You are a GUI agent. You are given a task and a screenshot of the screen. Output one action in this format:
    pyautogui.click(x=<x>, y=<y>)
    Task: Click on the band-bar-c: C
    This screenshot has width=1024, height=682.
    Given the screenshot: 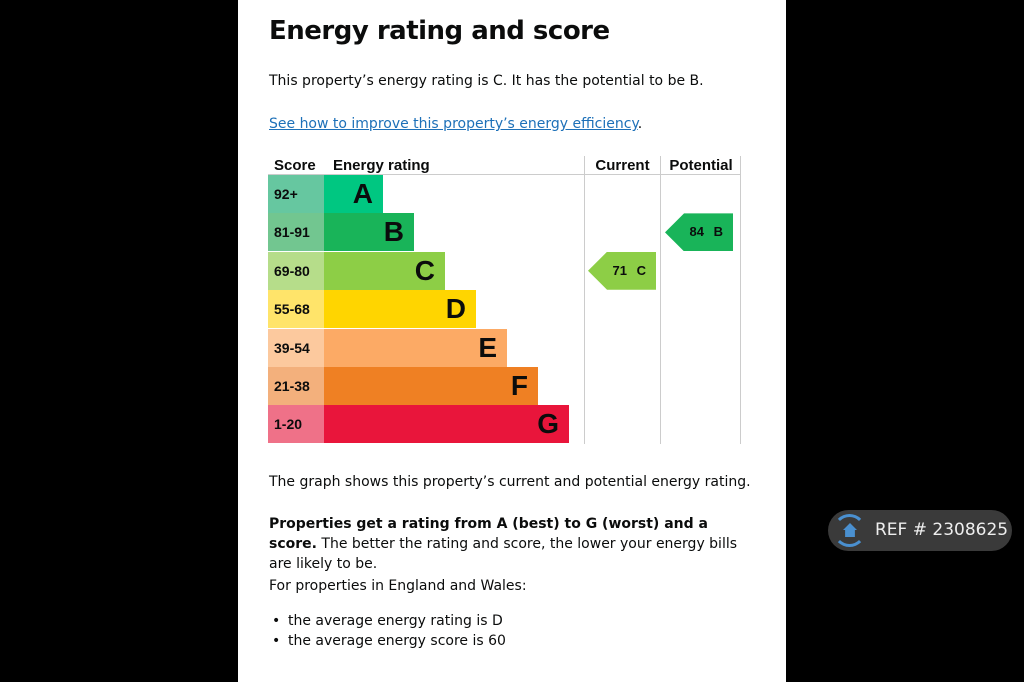 What is the action you would take?
    pyautogui.click(x=384, y=270)
    